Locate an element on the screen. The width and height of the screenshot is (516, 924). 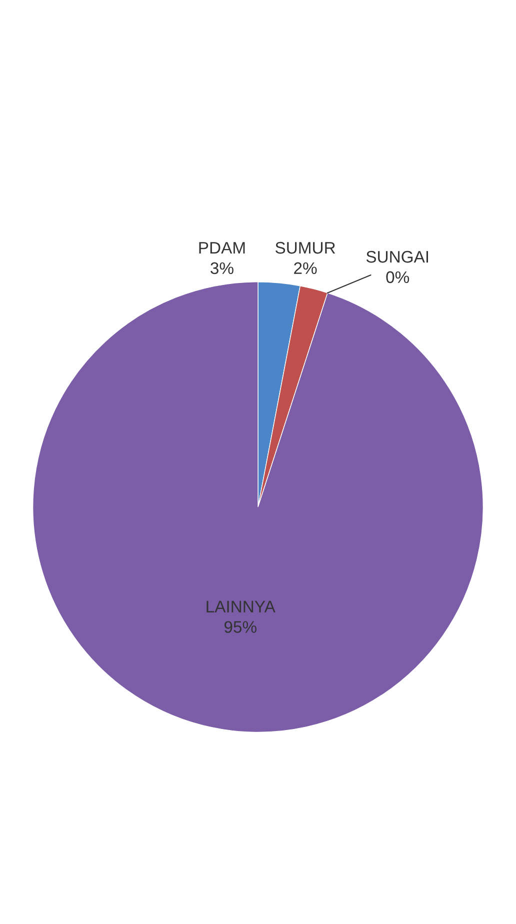
slice-label: PDAM is located at coordinates (222, 248).